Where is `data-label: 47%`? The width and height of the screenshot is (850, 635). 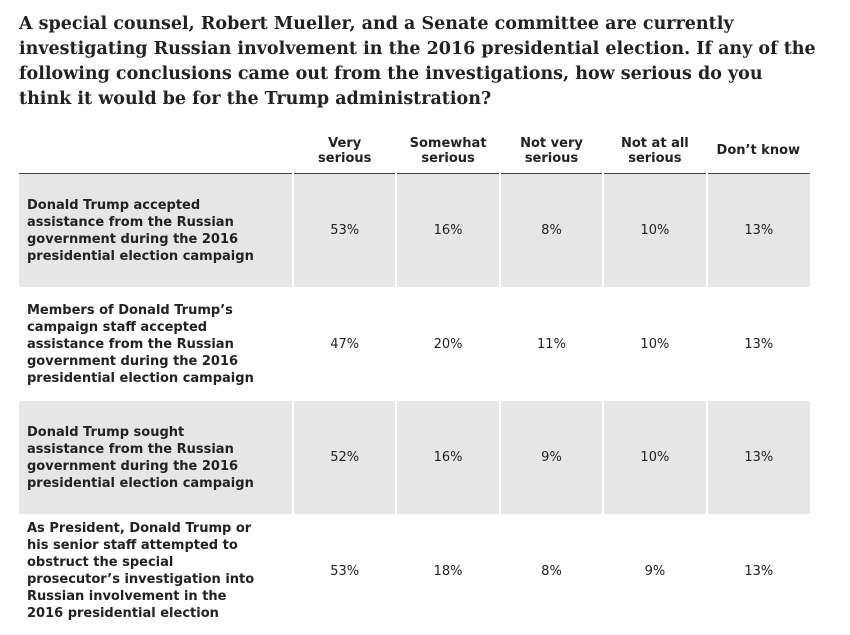 data-label: 47% is located at coordinates (345, 344).